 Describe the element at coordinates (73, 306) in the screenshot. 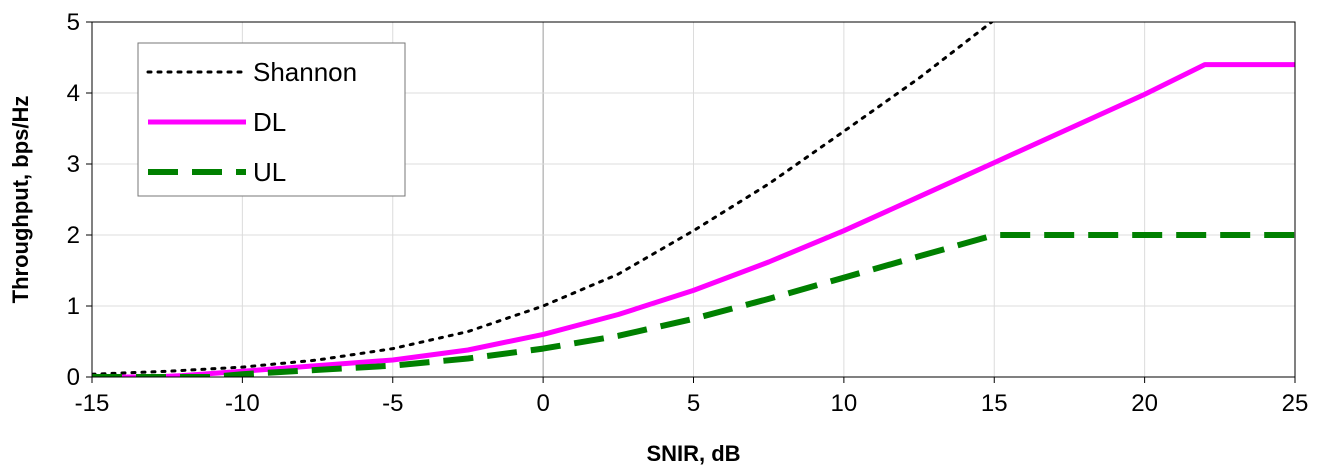

I see `y-tick-label-1: 1` at that location.